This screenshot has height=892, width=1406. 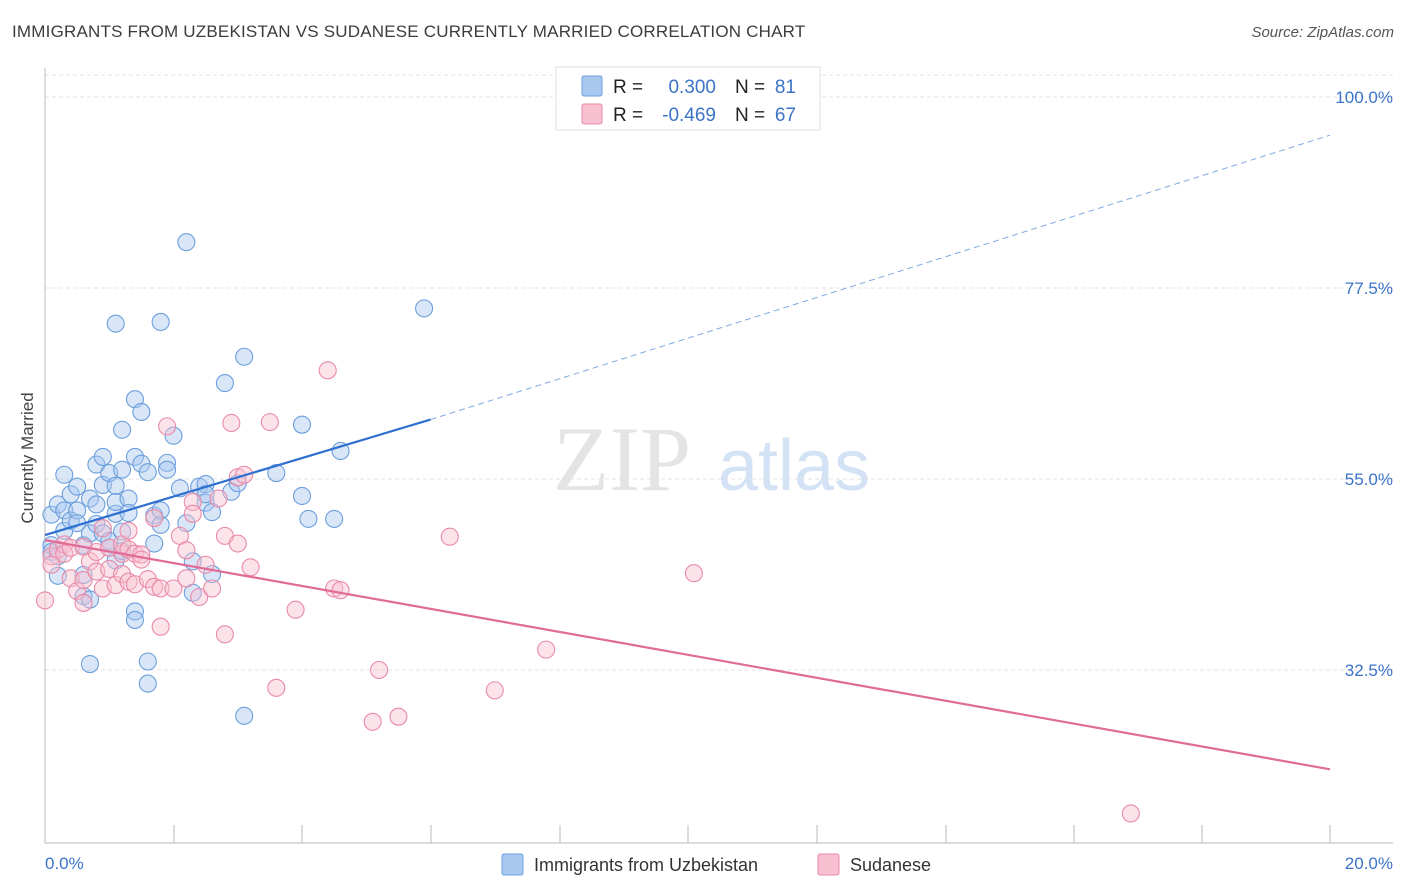 I want to click on source-label: Source: ZipAtlas.com, so click(x=1322, y=32).